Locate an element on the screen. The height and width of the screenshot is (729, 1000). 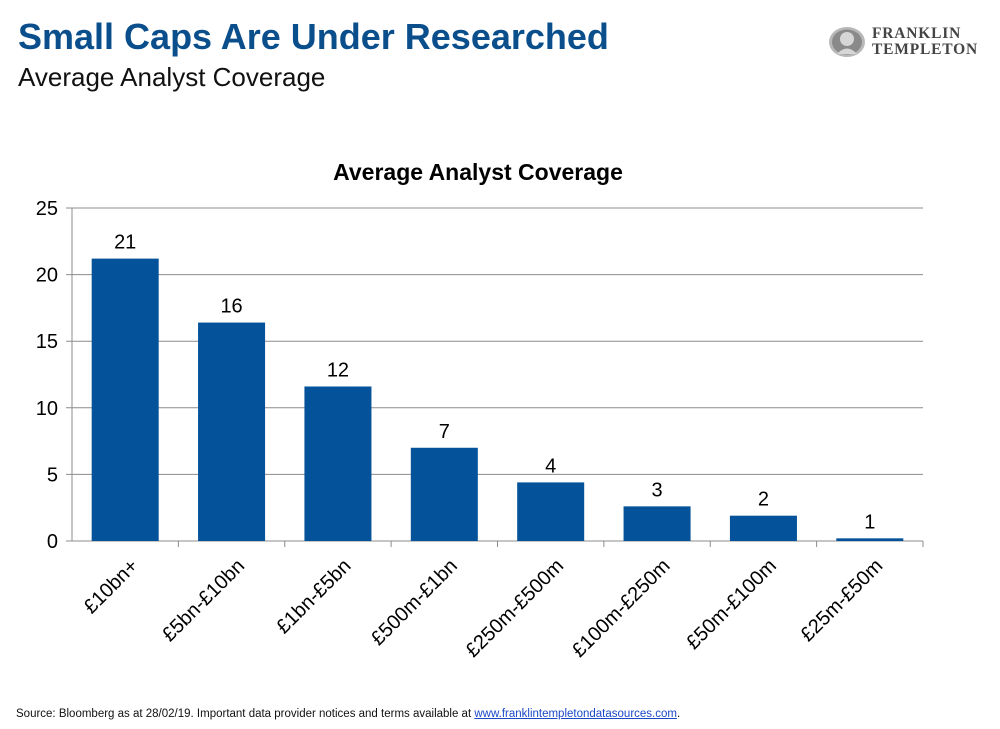
data-sources-link: www.franklintempletondatasources.com is located at coordinates (575, 714).